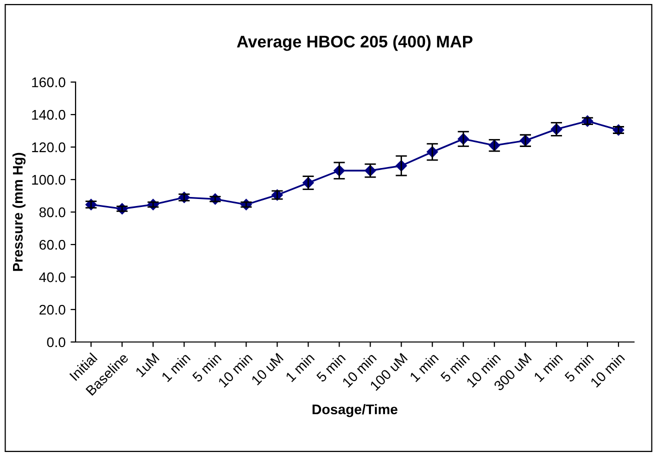  What do you see at coordinates (355, 411) in the screenshot?
I see `x-axis-title: Dosage/Time` at bounding box center [355, 411].